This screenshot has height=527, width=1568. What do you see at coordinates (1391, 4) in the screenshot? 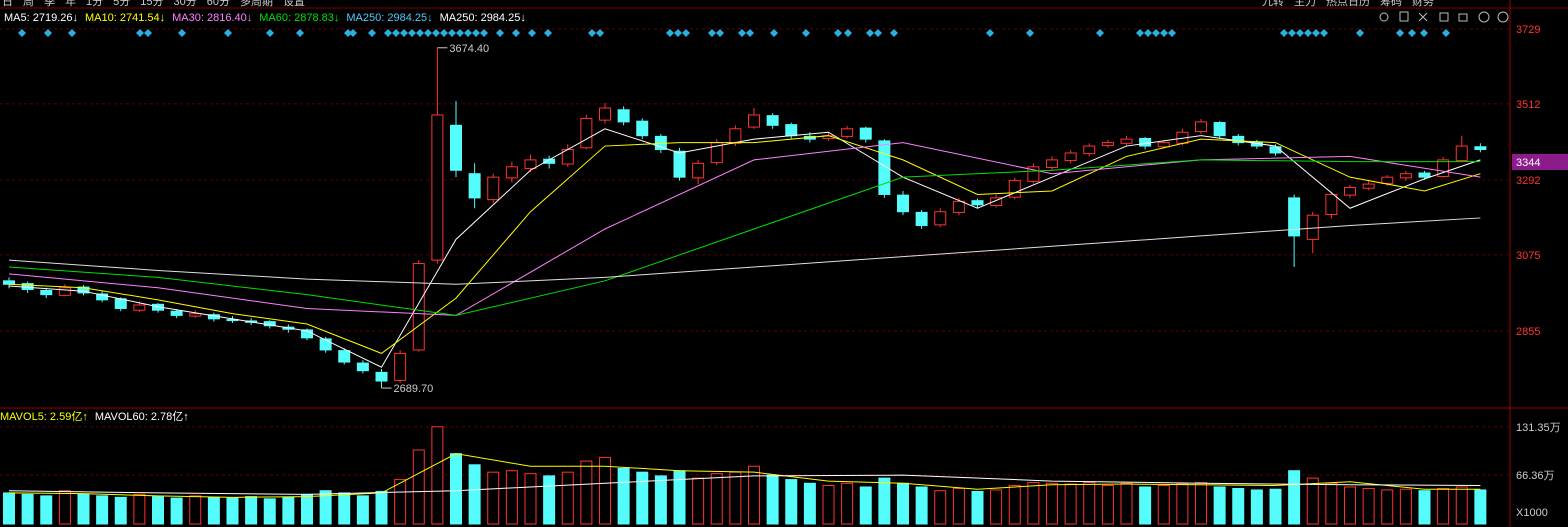
I see `toolbar-tab: 筹码` at bounding box center [1391, 4].